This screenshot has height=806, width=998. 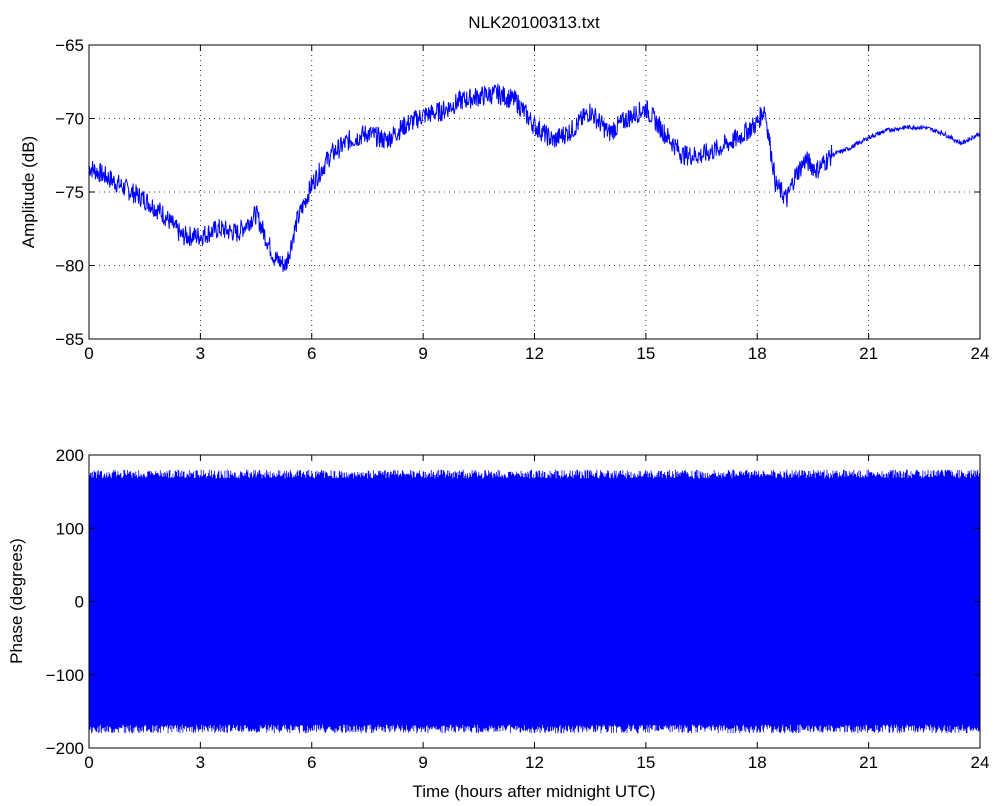 I want to click on y-tick-label: −70, so click(x=69, y=119).